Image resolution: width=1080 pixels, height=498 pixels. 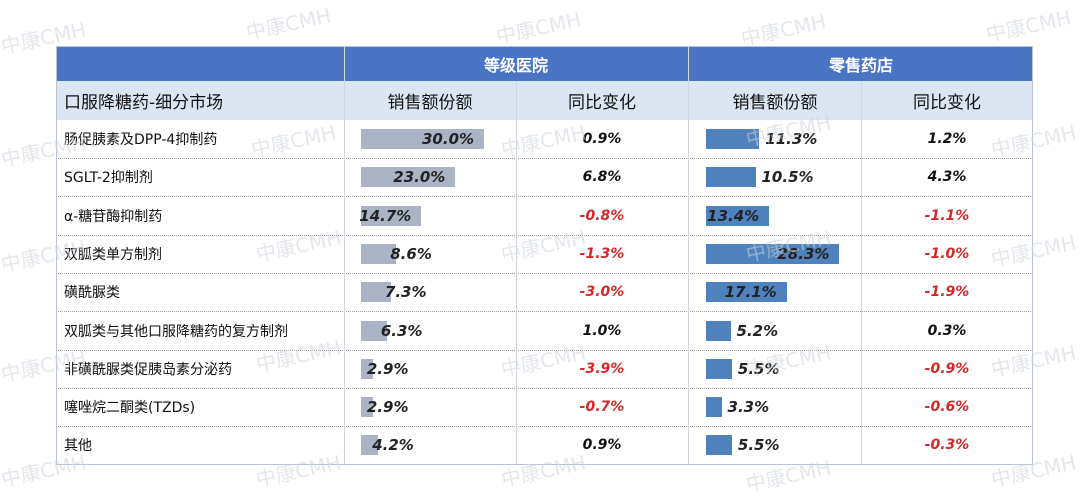 What do you see at coordinates (602, 368) in the screenshot?
I see `hospital-change-value: -3.9%` at bounding box center [602, 368].